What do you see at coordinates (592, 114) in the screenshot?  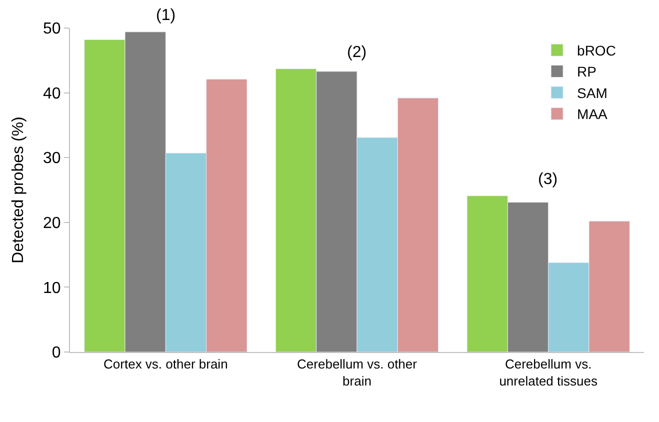 I see `legend-label: MAA` at bounding box center [592, 114].